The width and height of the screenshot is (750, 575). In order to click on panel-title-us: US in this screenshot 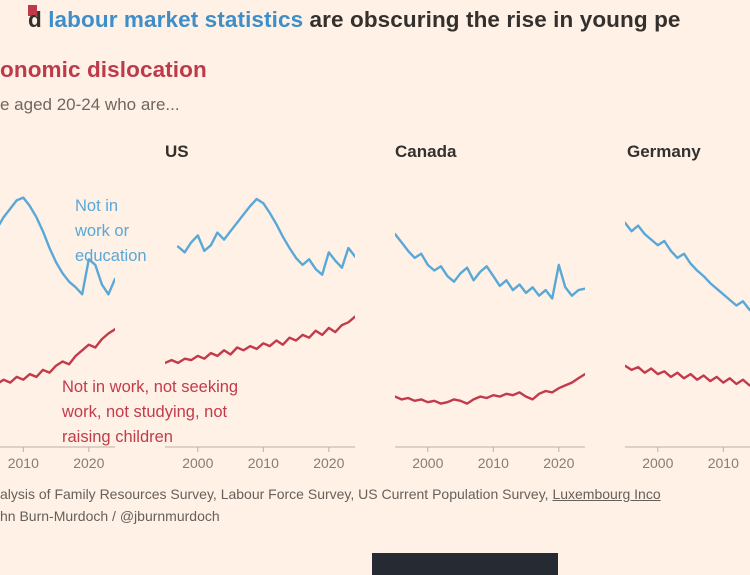, I will do `click(177, 151)`.